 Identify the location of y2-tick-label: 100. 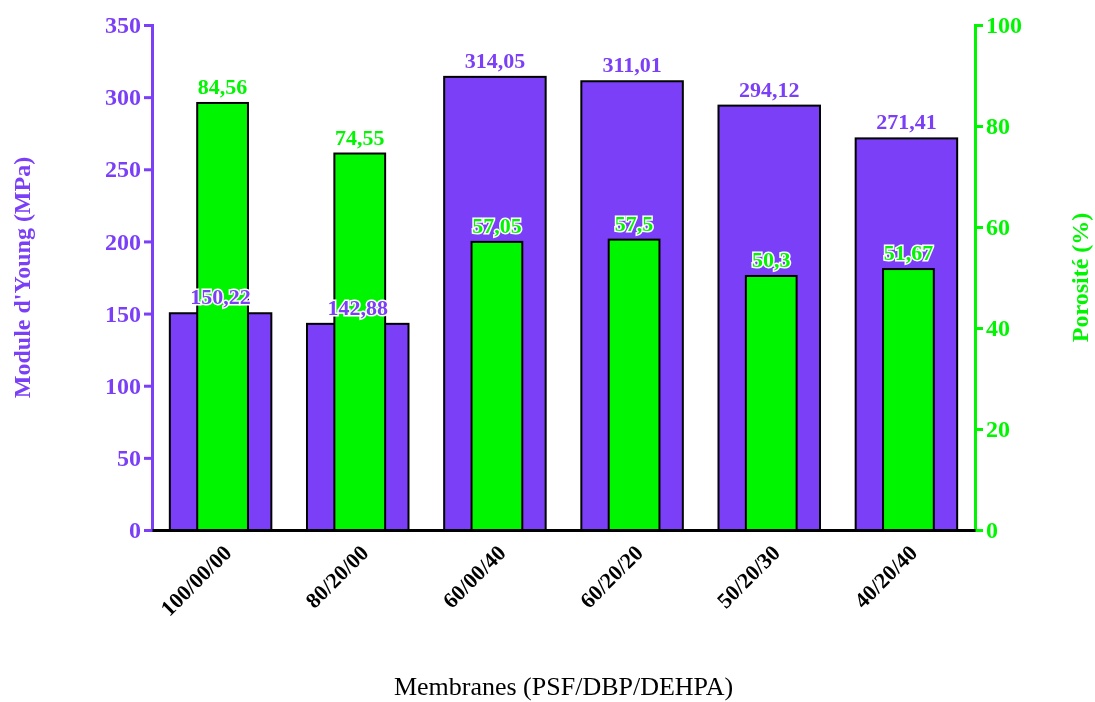
(1004, 25).